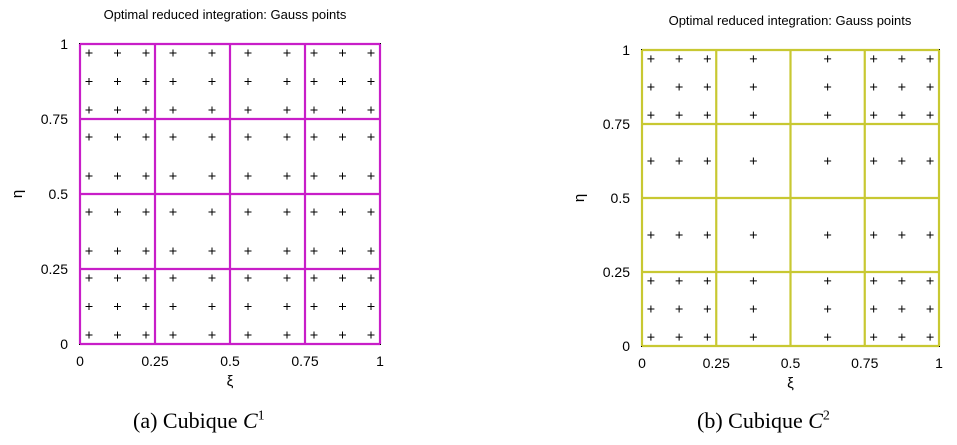  What do you see at coordinates (753, 420) in the screenshot?
I see `caption-b-prefix: (b) Cubique` at bounding box center [753, 420].